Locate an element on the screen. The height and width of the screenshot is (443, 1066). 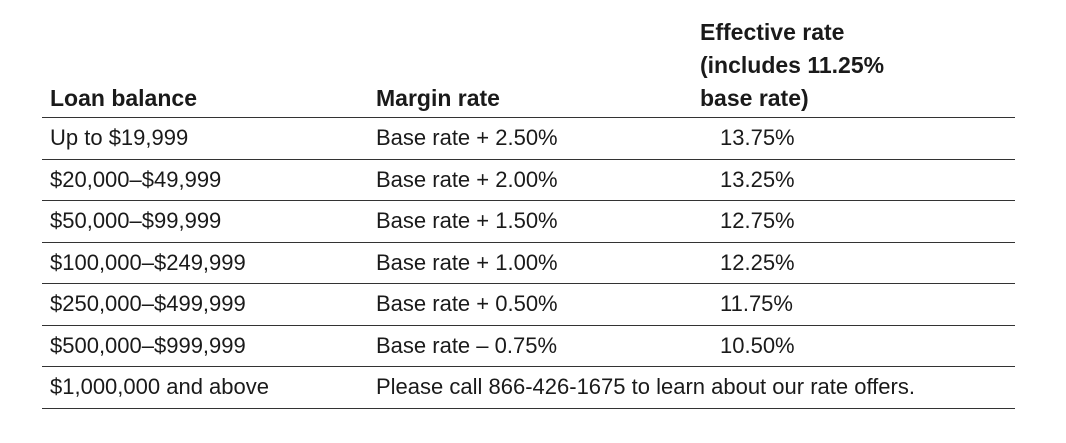
loan-balance-cell: $1,000,000 and above is located at coordinates (159, 386).